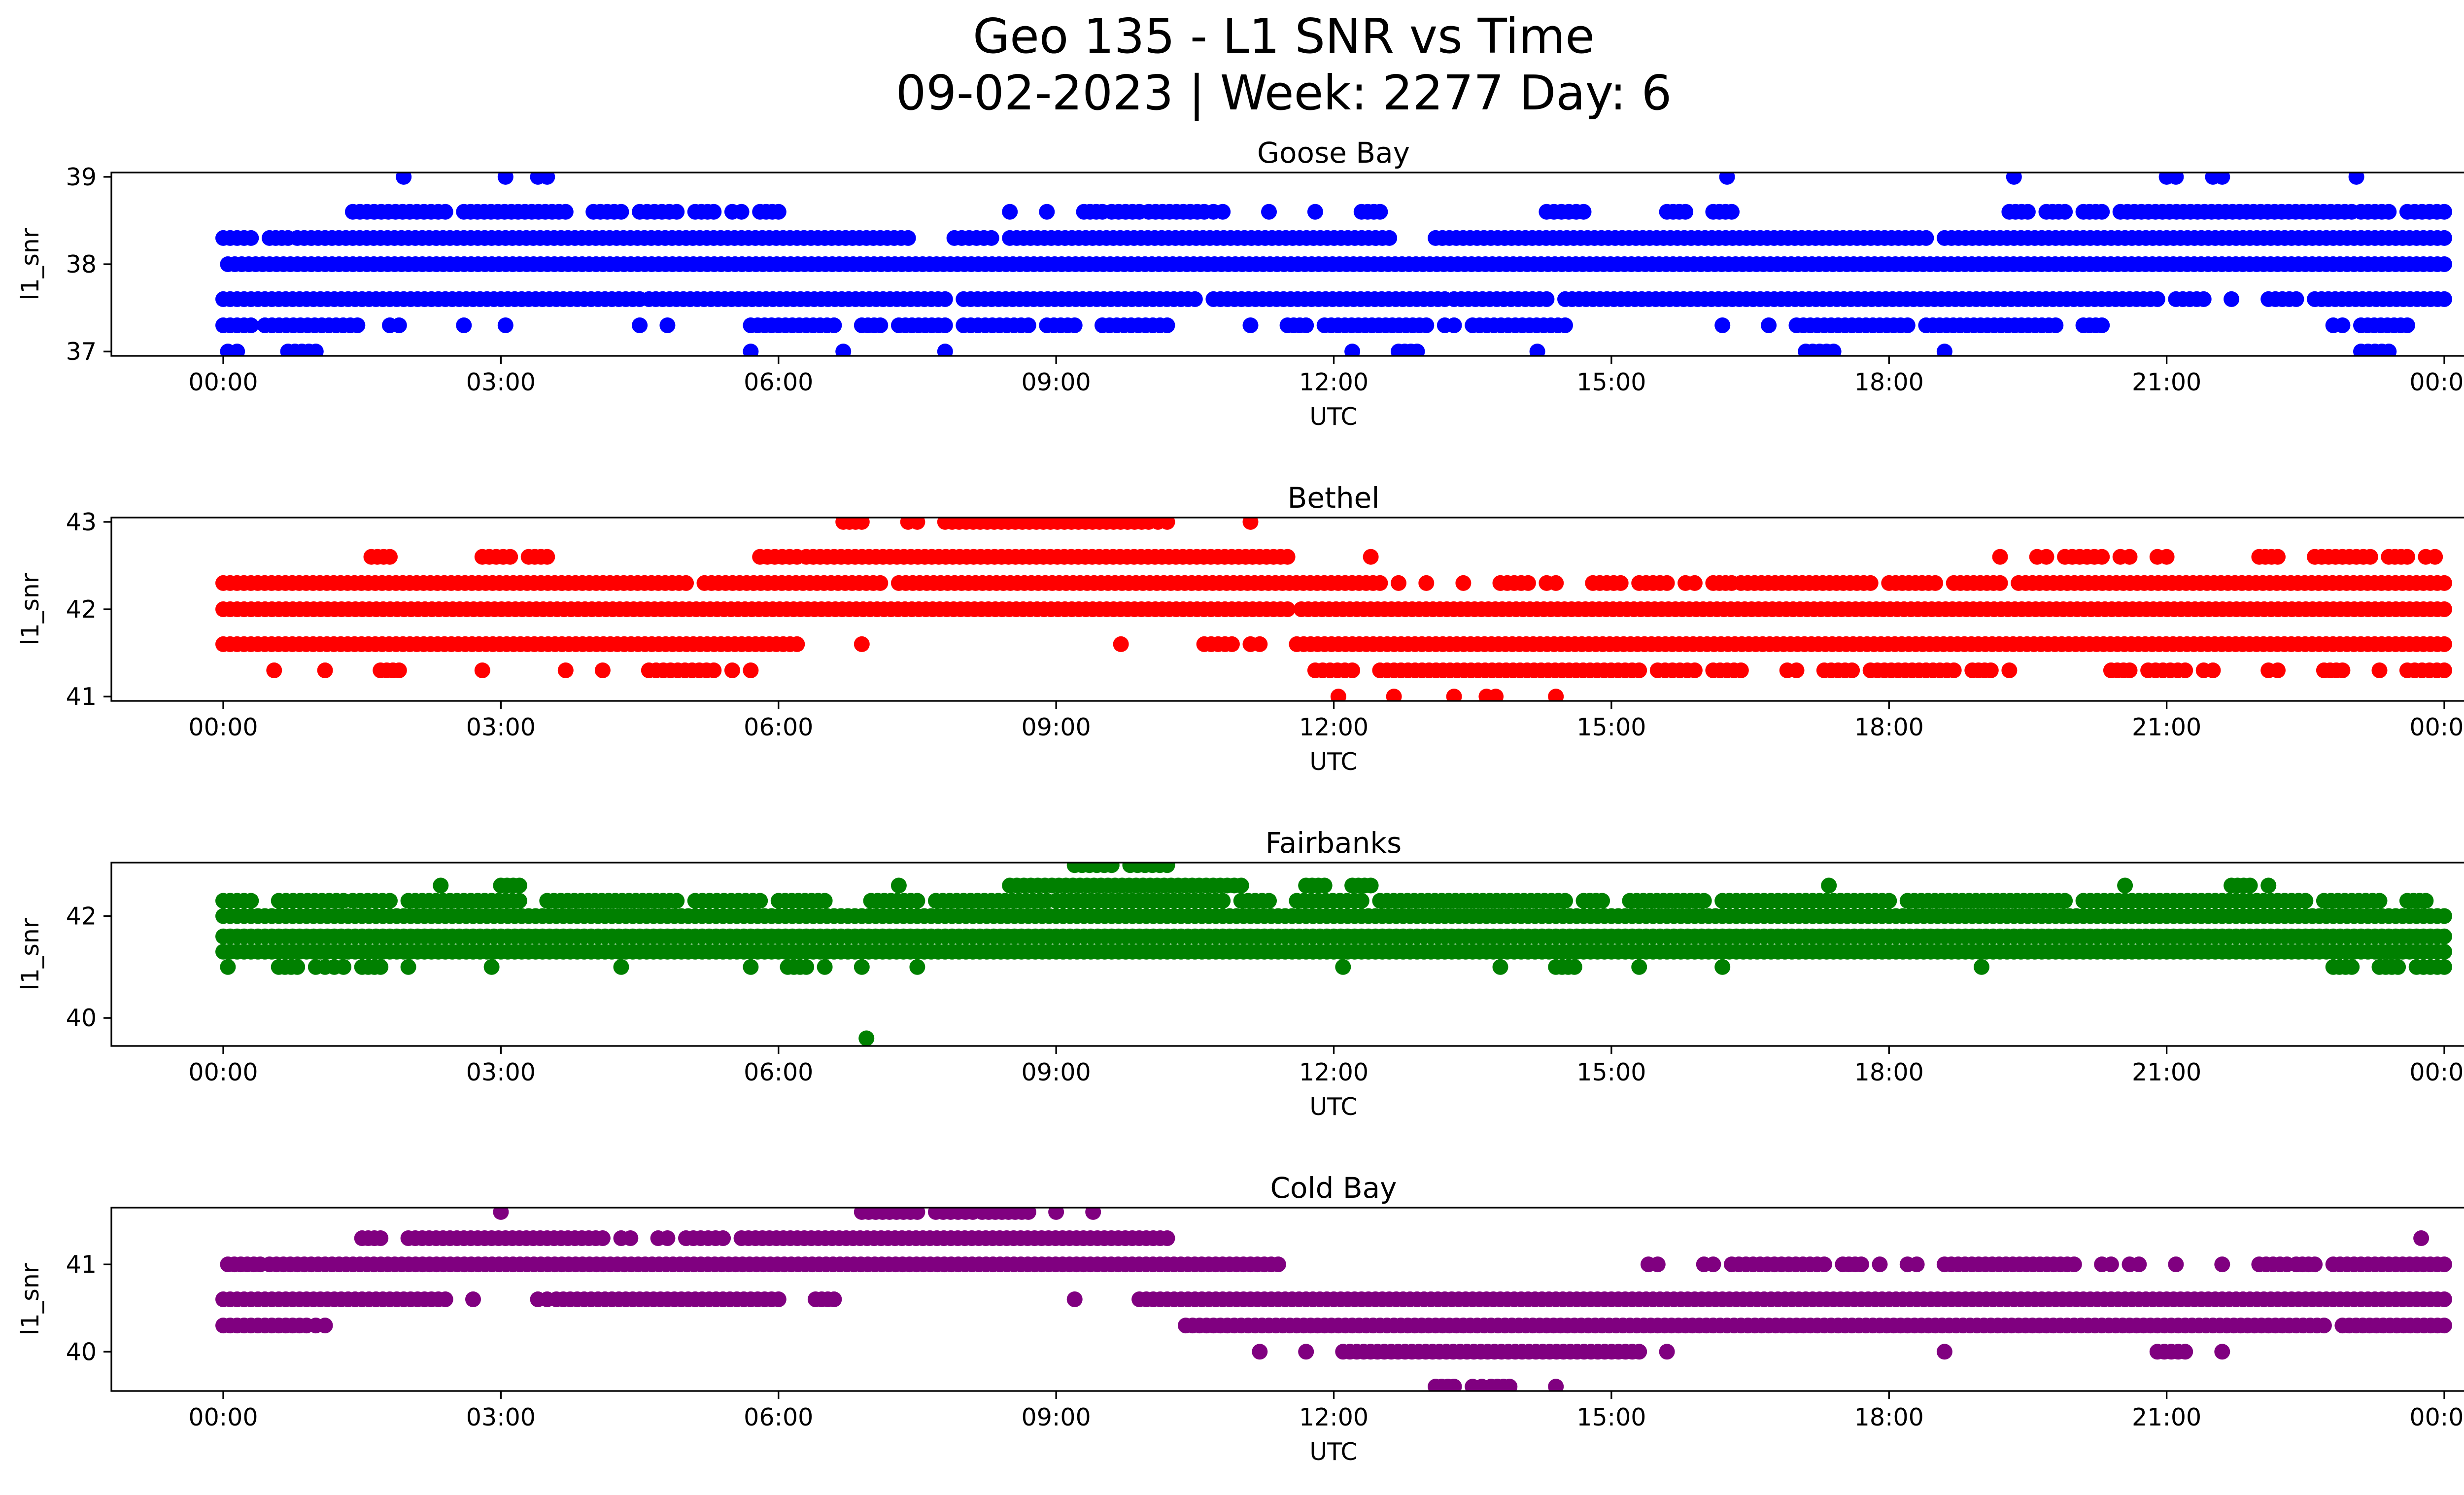  What do you see at coordinates (81, 1018) in the screenshot?
I see `y-tick-label: 40` at bounding box center [81, 1018].